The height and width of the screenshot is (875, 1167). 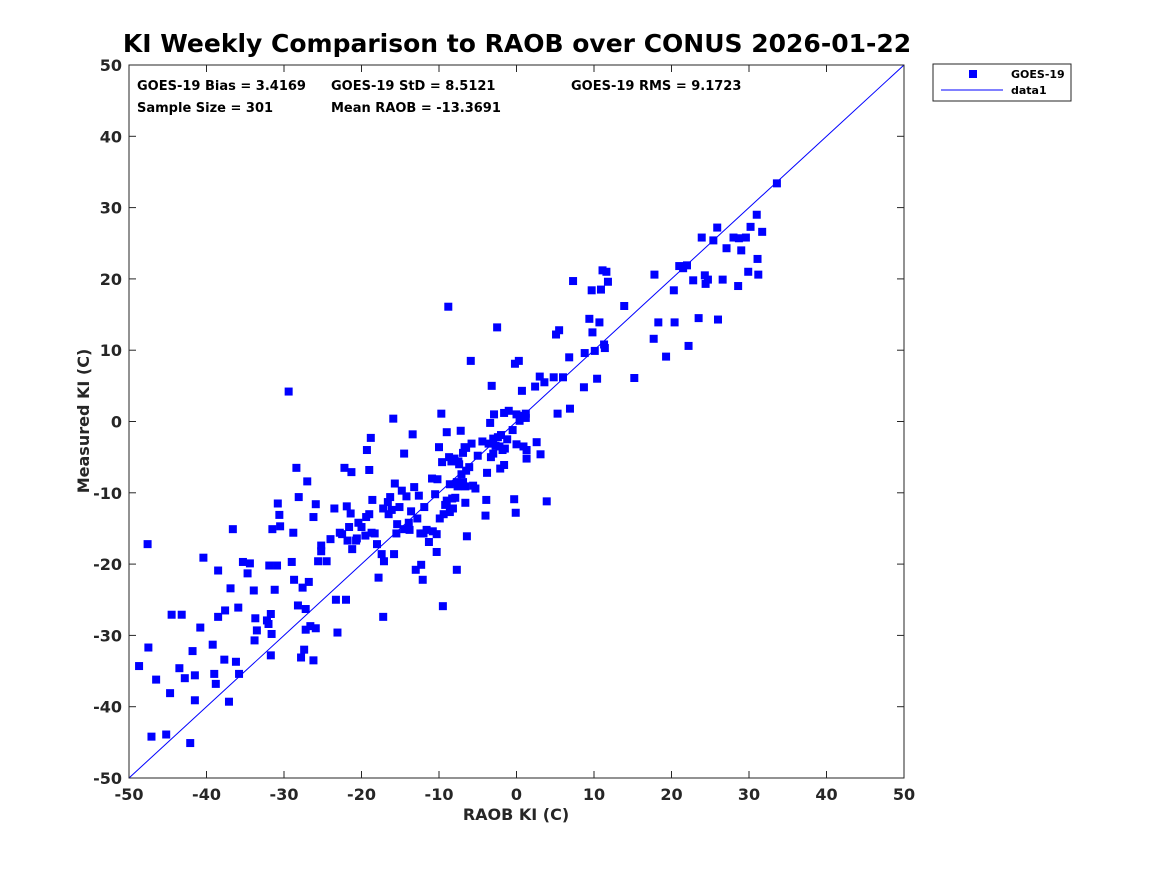 I want to click on stat-sample-size: Sample Size = 301, so click(x=205, y=108).